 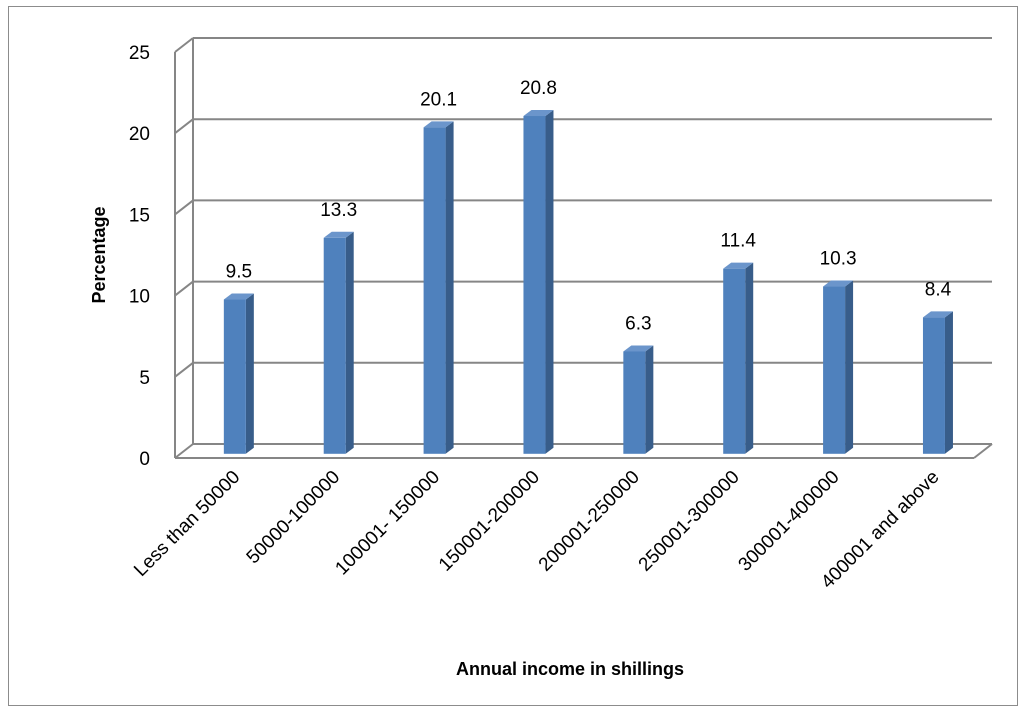 I want to click on data-label: 9.5, so click(x=239, y=272).